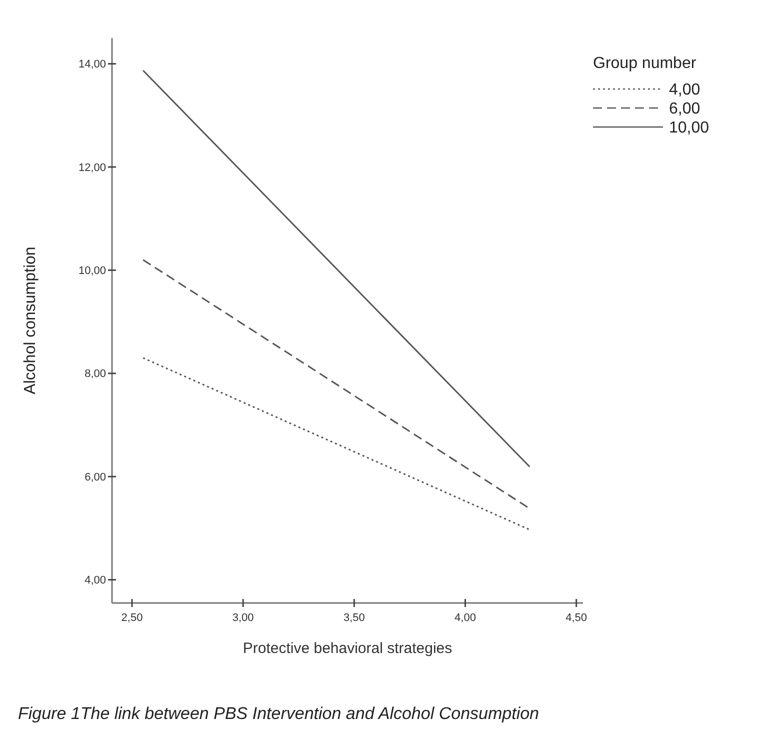 The height and width of the screenshot is (741, 773). I want to click on x-tick-label: 4,00, so click(465, 618).